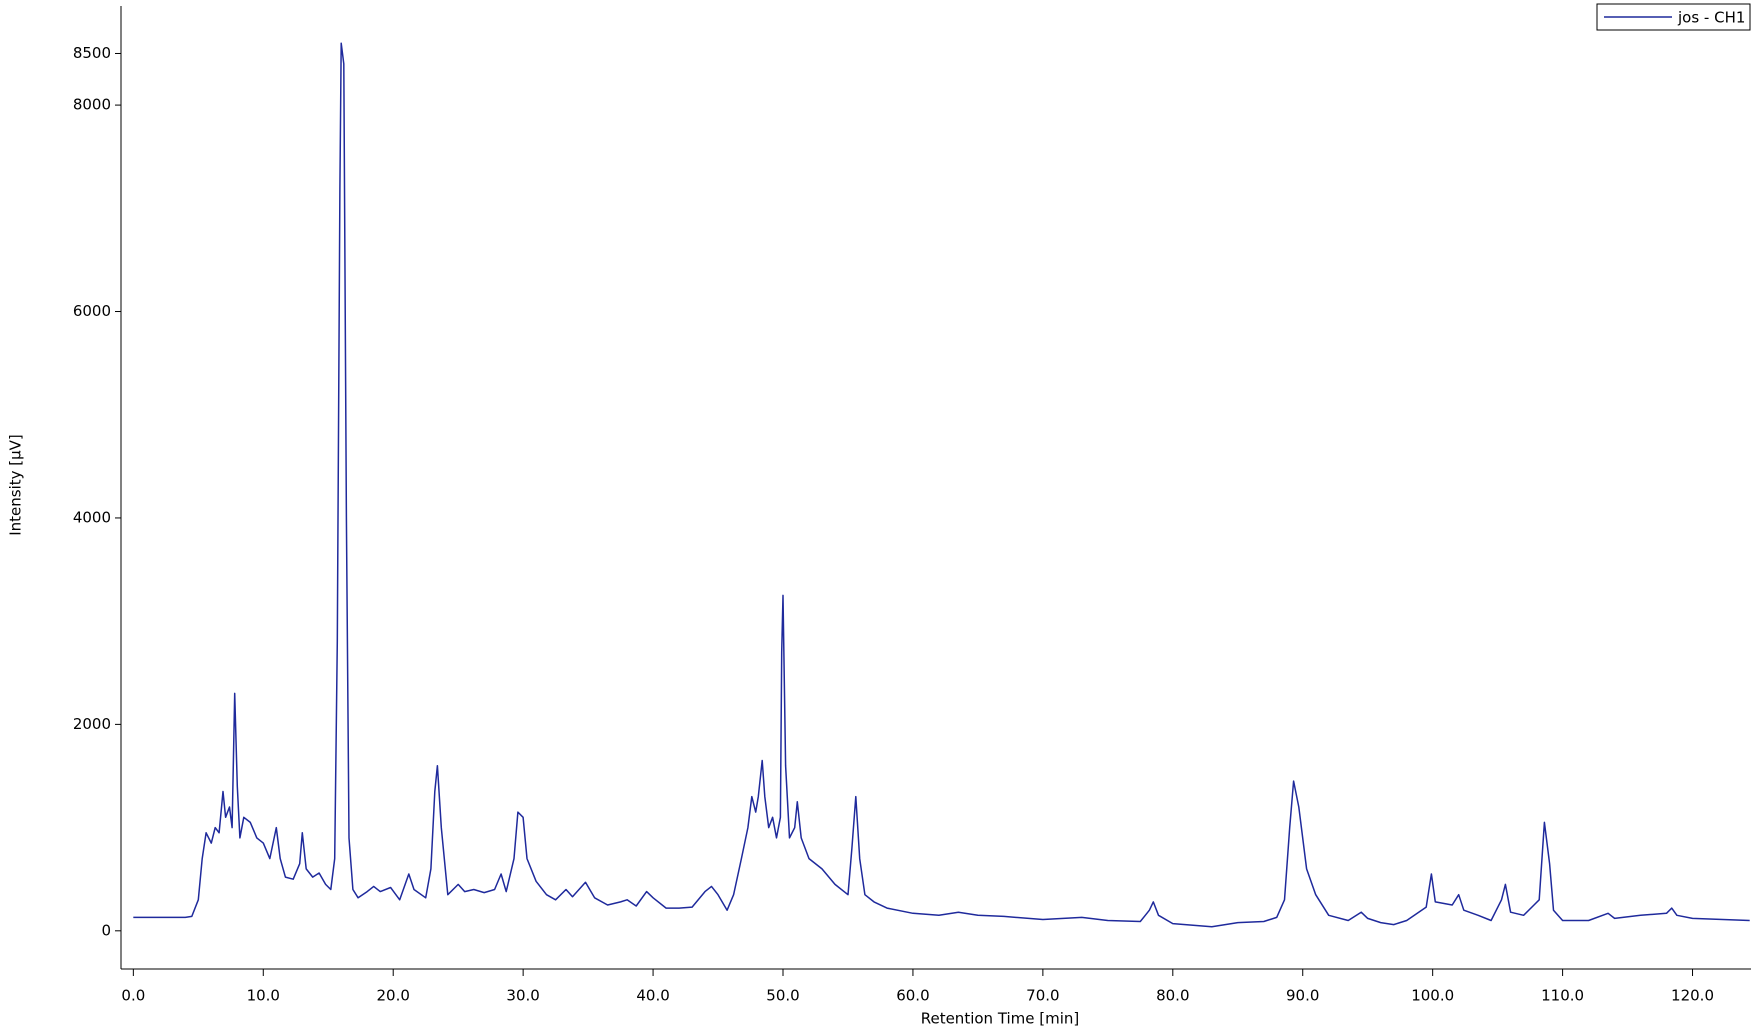 The image size is (1755, 1032). I want to click on x-tick-label: 40.0, so click(652, 996).